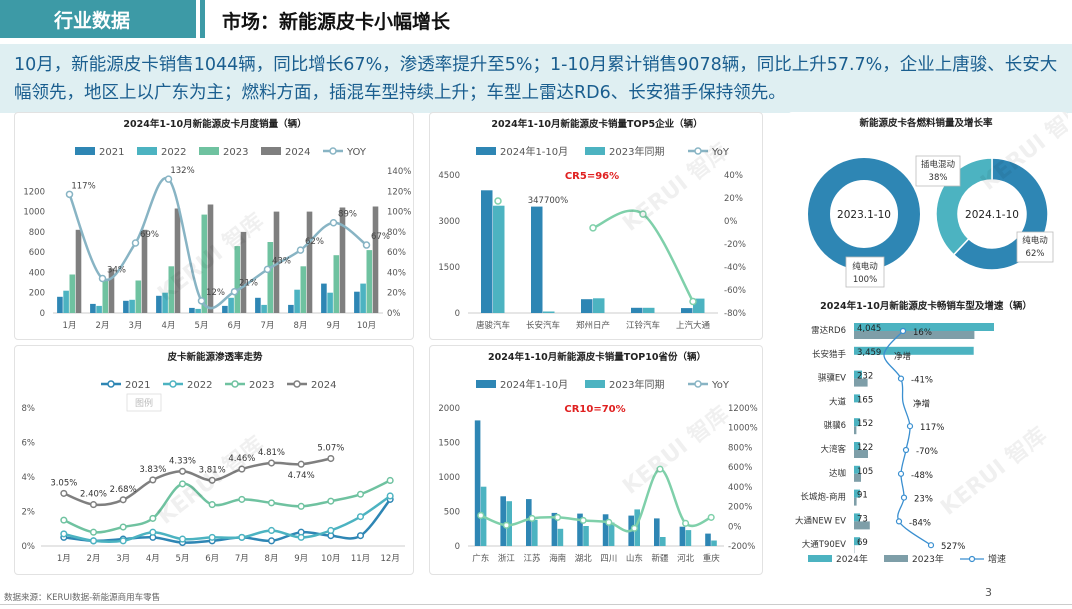 Image resolution: width=1072 pixels, height=609 pixels. What do you see at coordinates (698, 151) in the screenshot?
I see `legend-yoy-marker` at bounding box center [698, 151].